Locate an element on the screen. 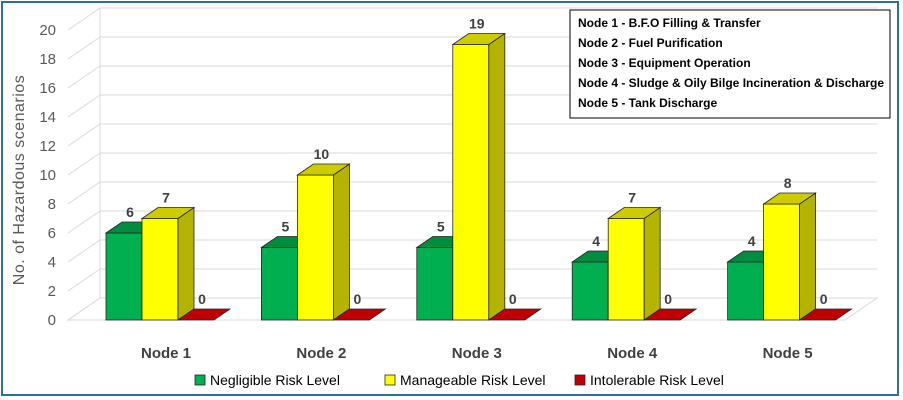  legend-label: Negligible Risk Level is located at coordinates (275, 380).